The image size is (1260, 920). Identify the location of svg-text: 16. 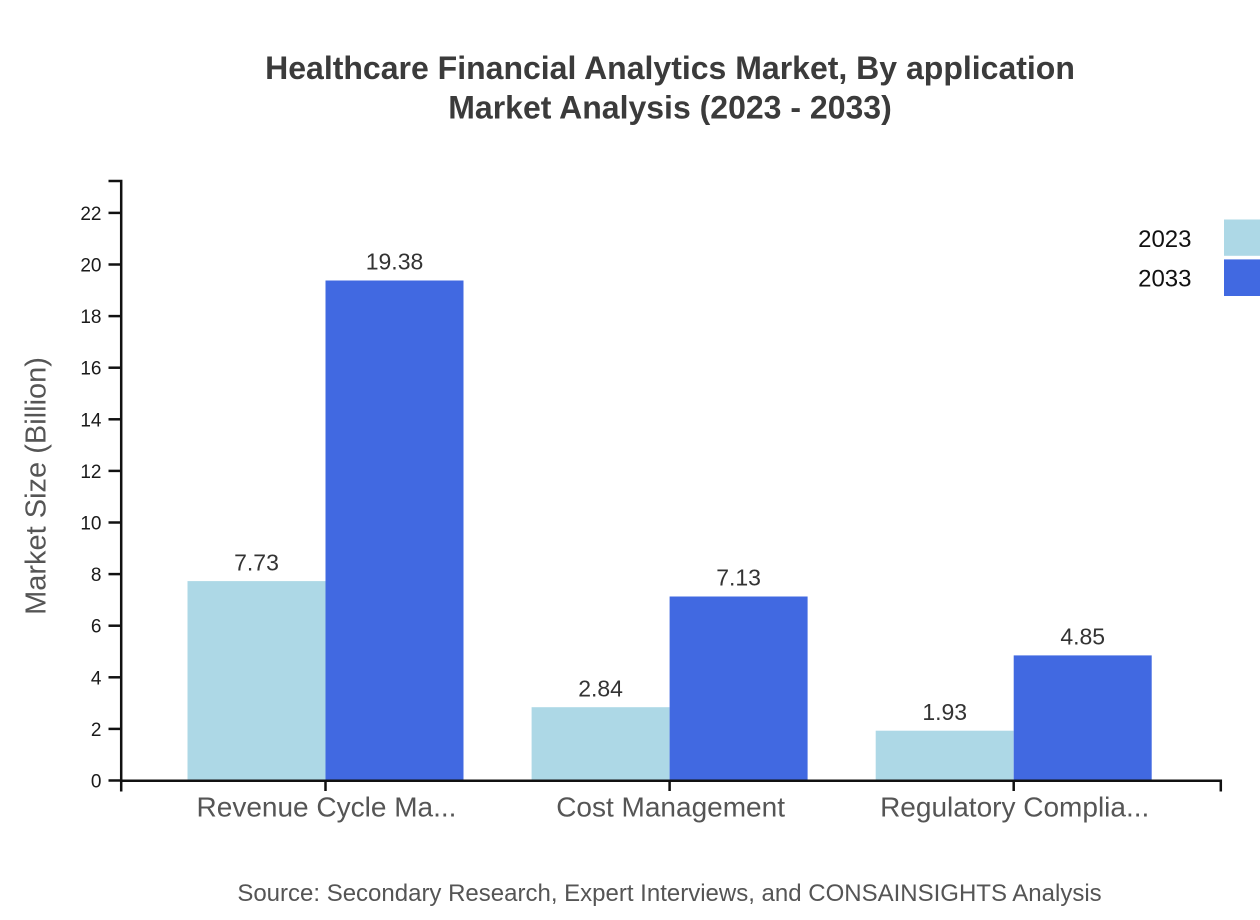
(90, 369).